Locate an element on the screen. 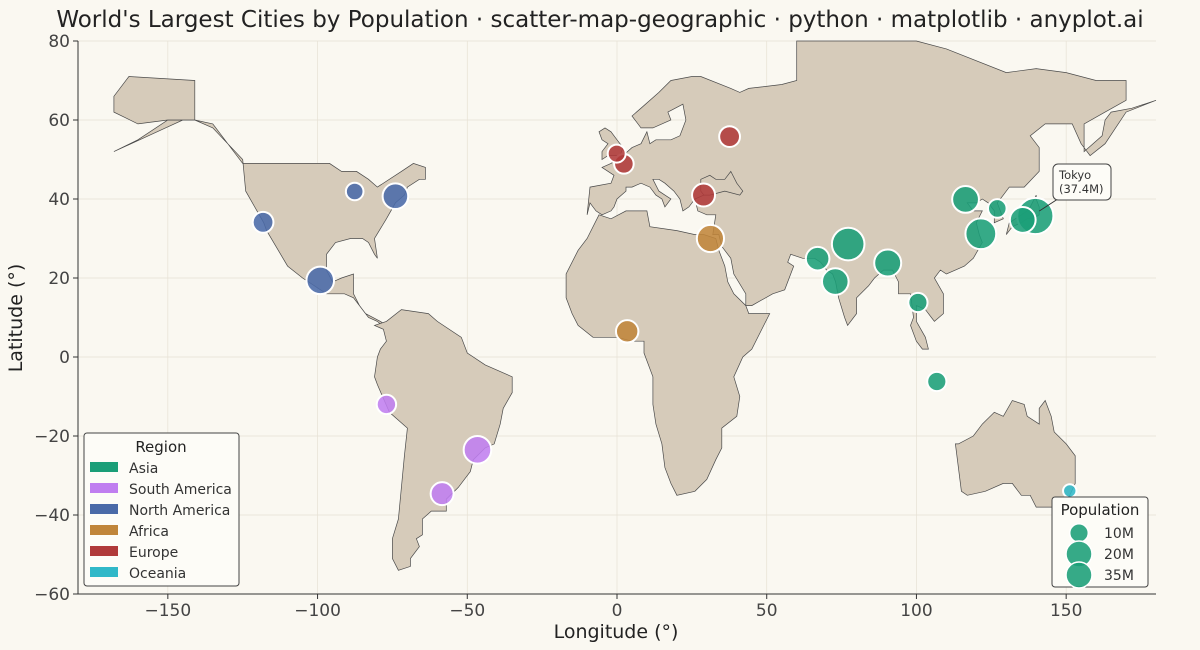 Image resolution: width=1200 pixels, height=650 pixels. x-axis-label: Longitude (°) is located at coordinates (616, 632).